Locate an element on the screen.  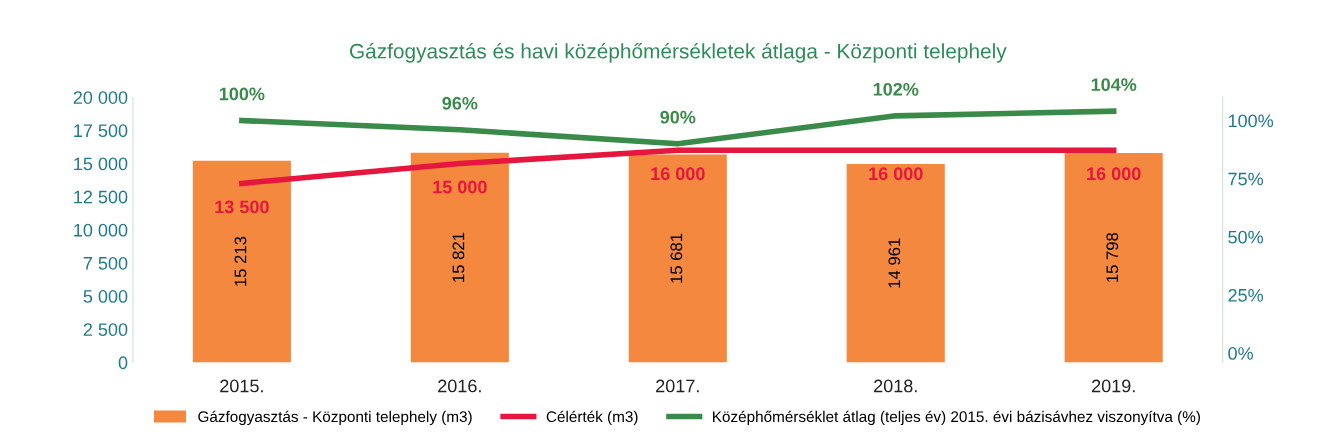
data-label: 102% is located at coordinates (896, 89).